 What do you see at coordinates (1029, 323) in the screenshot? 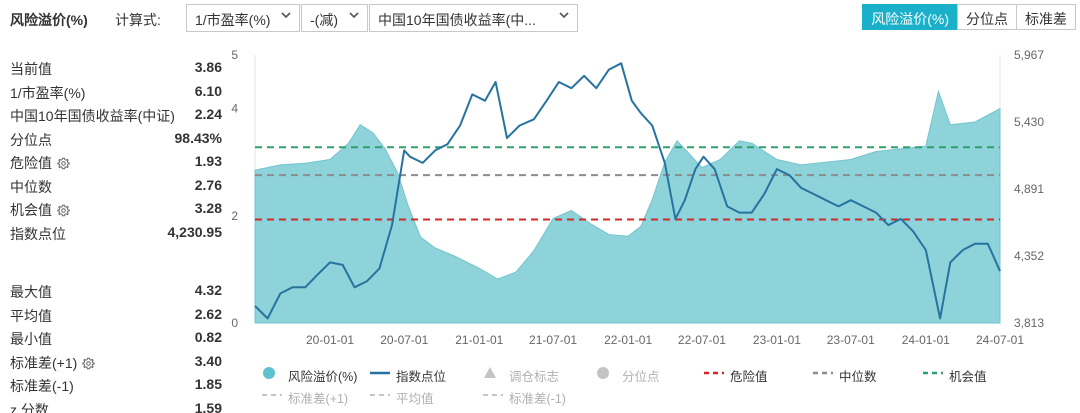
I see `y-right-tick-label: 3,813` at bounding box center [1029, 323].